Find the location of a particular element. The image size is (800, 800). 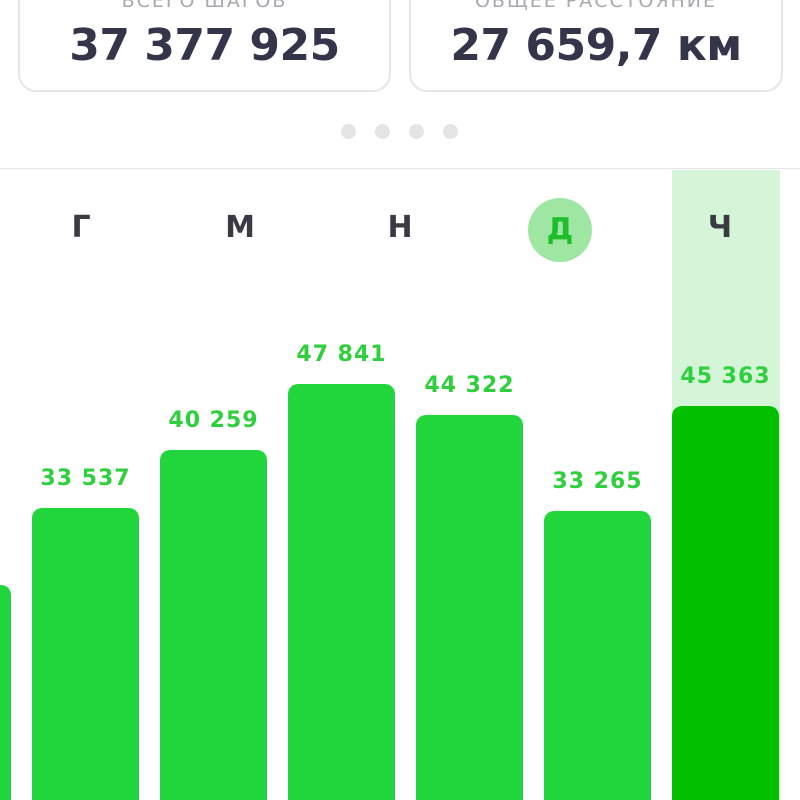

bar-value-label-4: 44 322 is located at coordinates (469, 385).